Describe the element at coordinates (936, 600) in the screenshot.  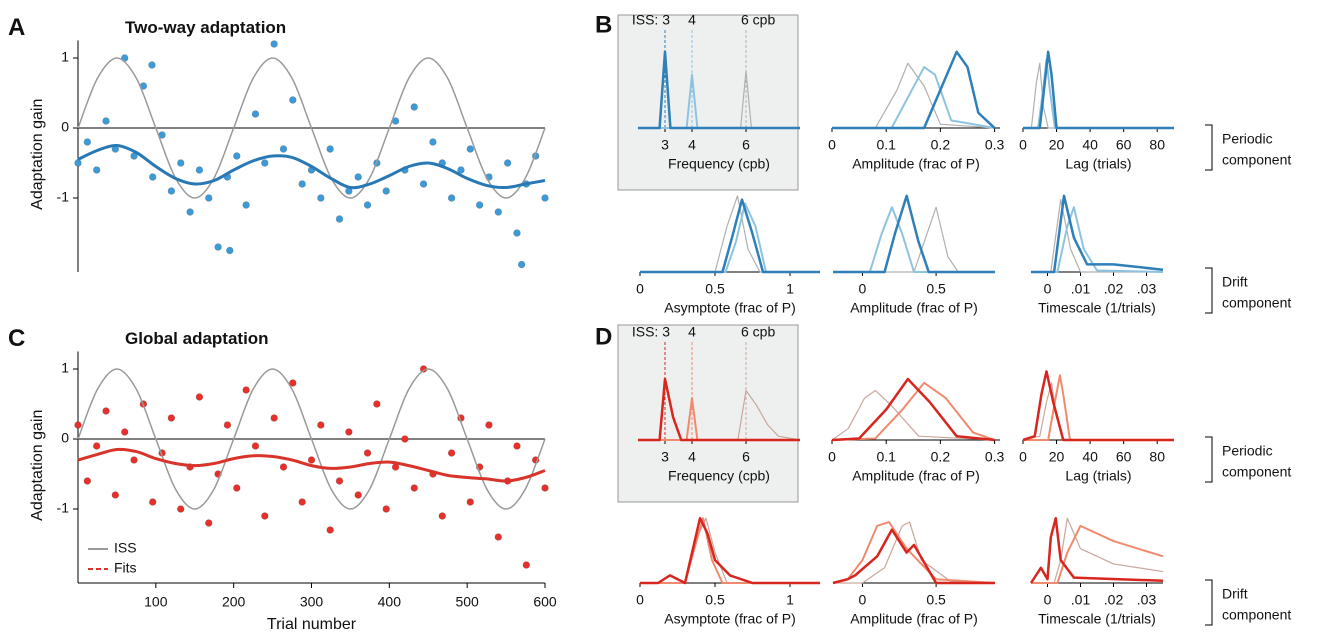
I see `x-tick-label: 0.5` at that location.